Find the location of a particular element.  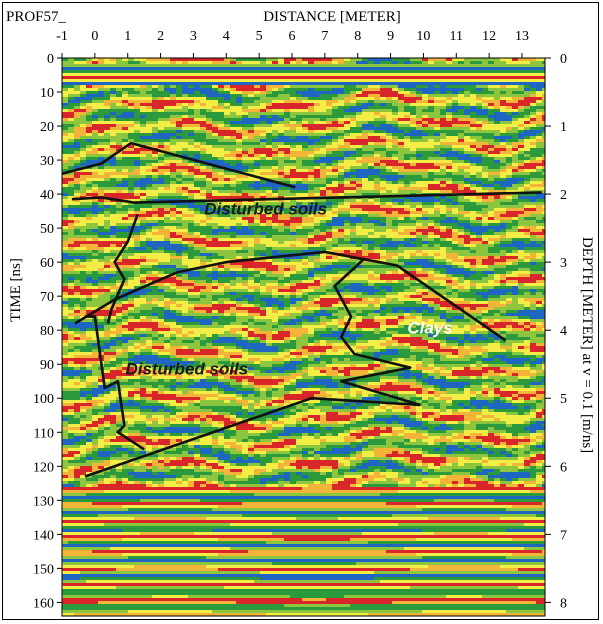

x-tick-label: 4 is located at coordinates (226, 36).